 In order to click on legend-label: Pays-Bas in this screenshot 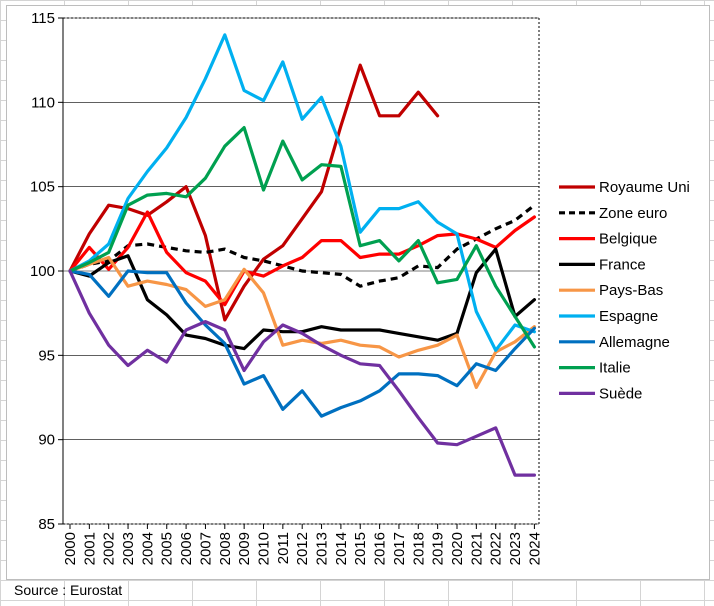, I will do `click(631, 290)`.